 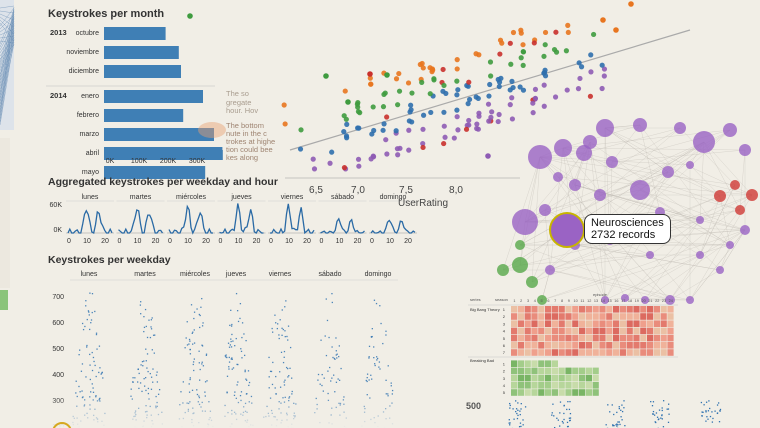 What do you see at coordinates (504, 338) in the screenshot?
I see `heatmap-season-label: 5` at bounding box center [504, 338].